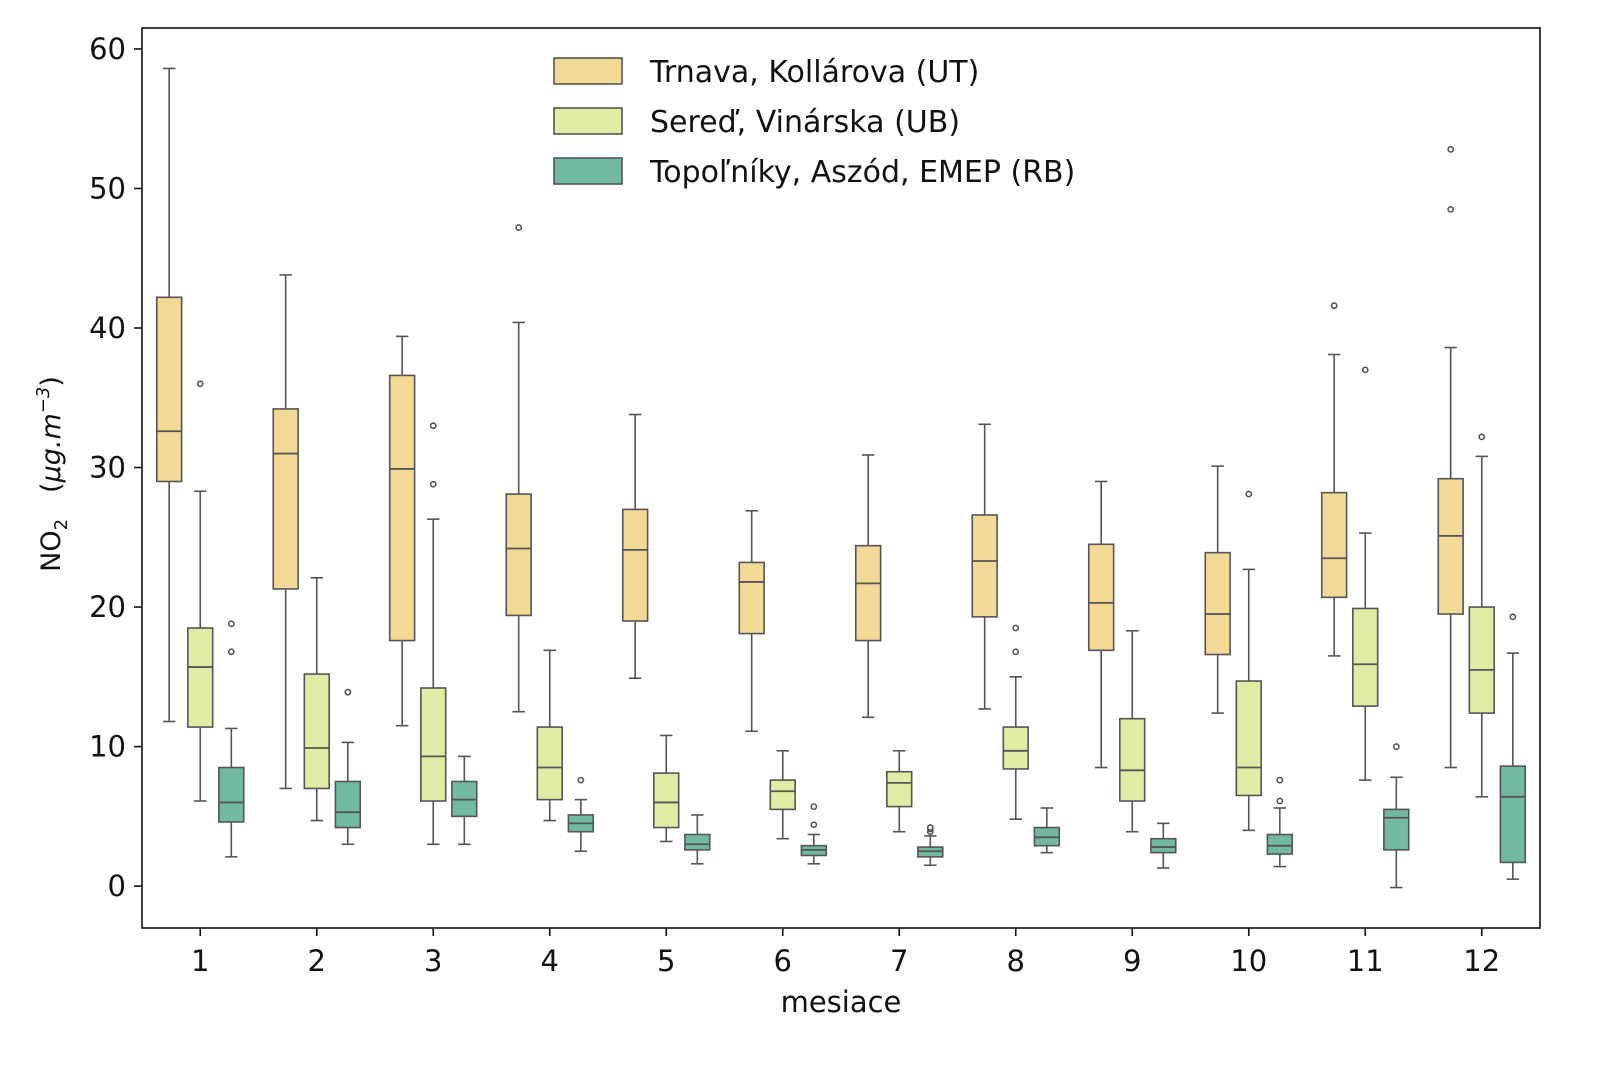 This screenshot has height=1067, width=1600. I want to click on x-tick-label: 7, so click(899, 961).